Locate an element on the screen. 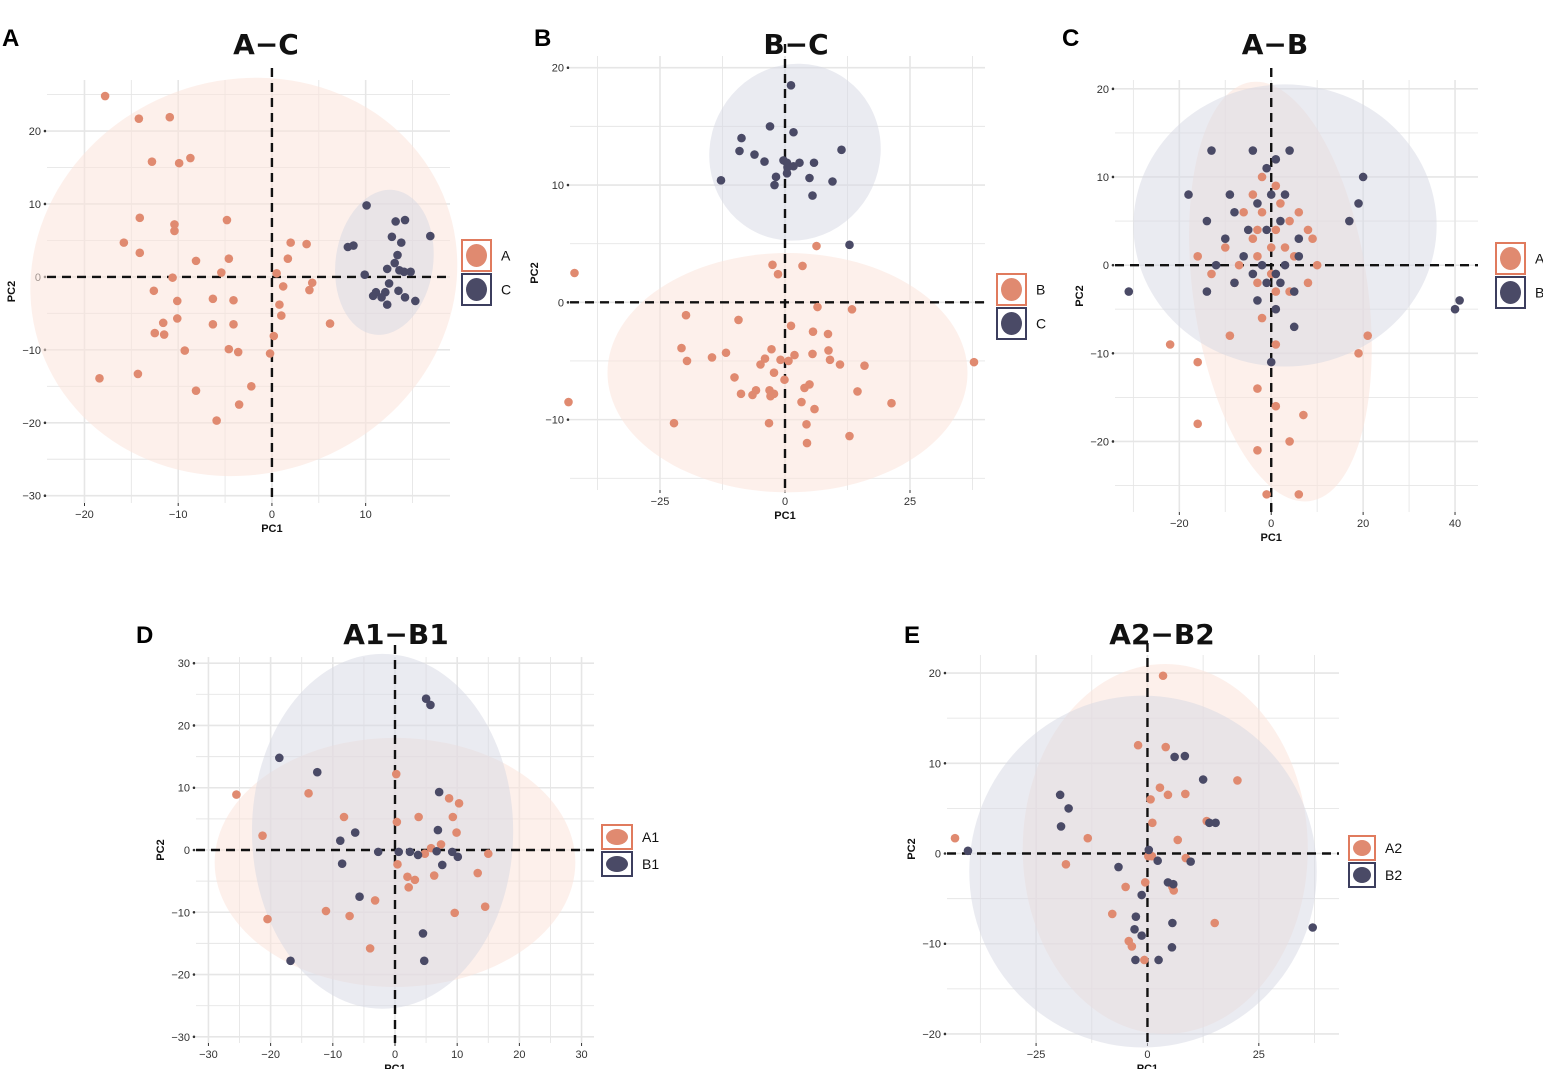  y-tick-label: 20 is located at coordinates (35, 132).